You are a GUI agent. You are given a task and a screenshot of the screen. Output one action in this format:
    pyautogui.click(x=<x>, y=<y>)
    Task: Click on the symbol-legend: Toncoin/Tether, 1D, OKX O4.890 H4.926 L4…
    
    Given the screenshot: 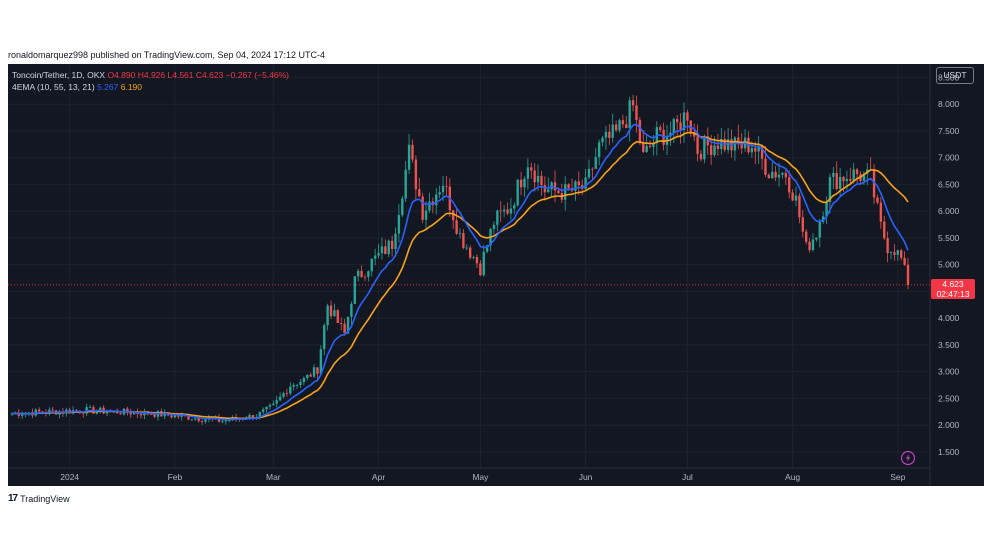 What is the action you would take?
    pyautogui.click(x=150, y=75)
    